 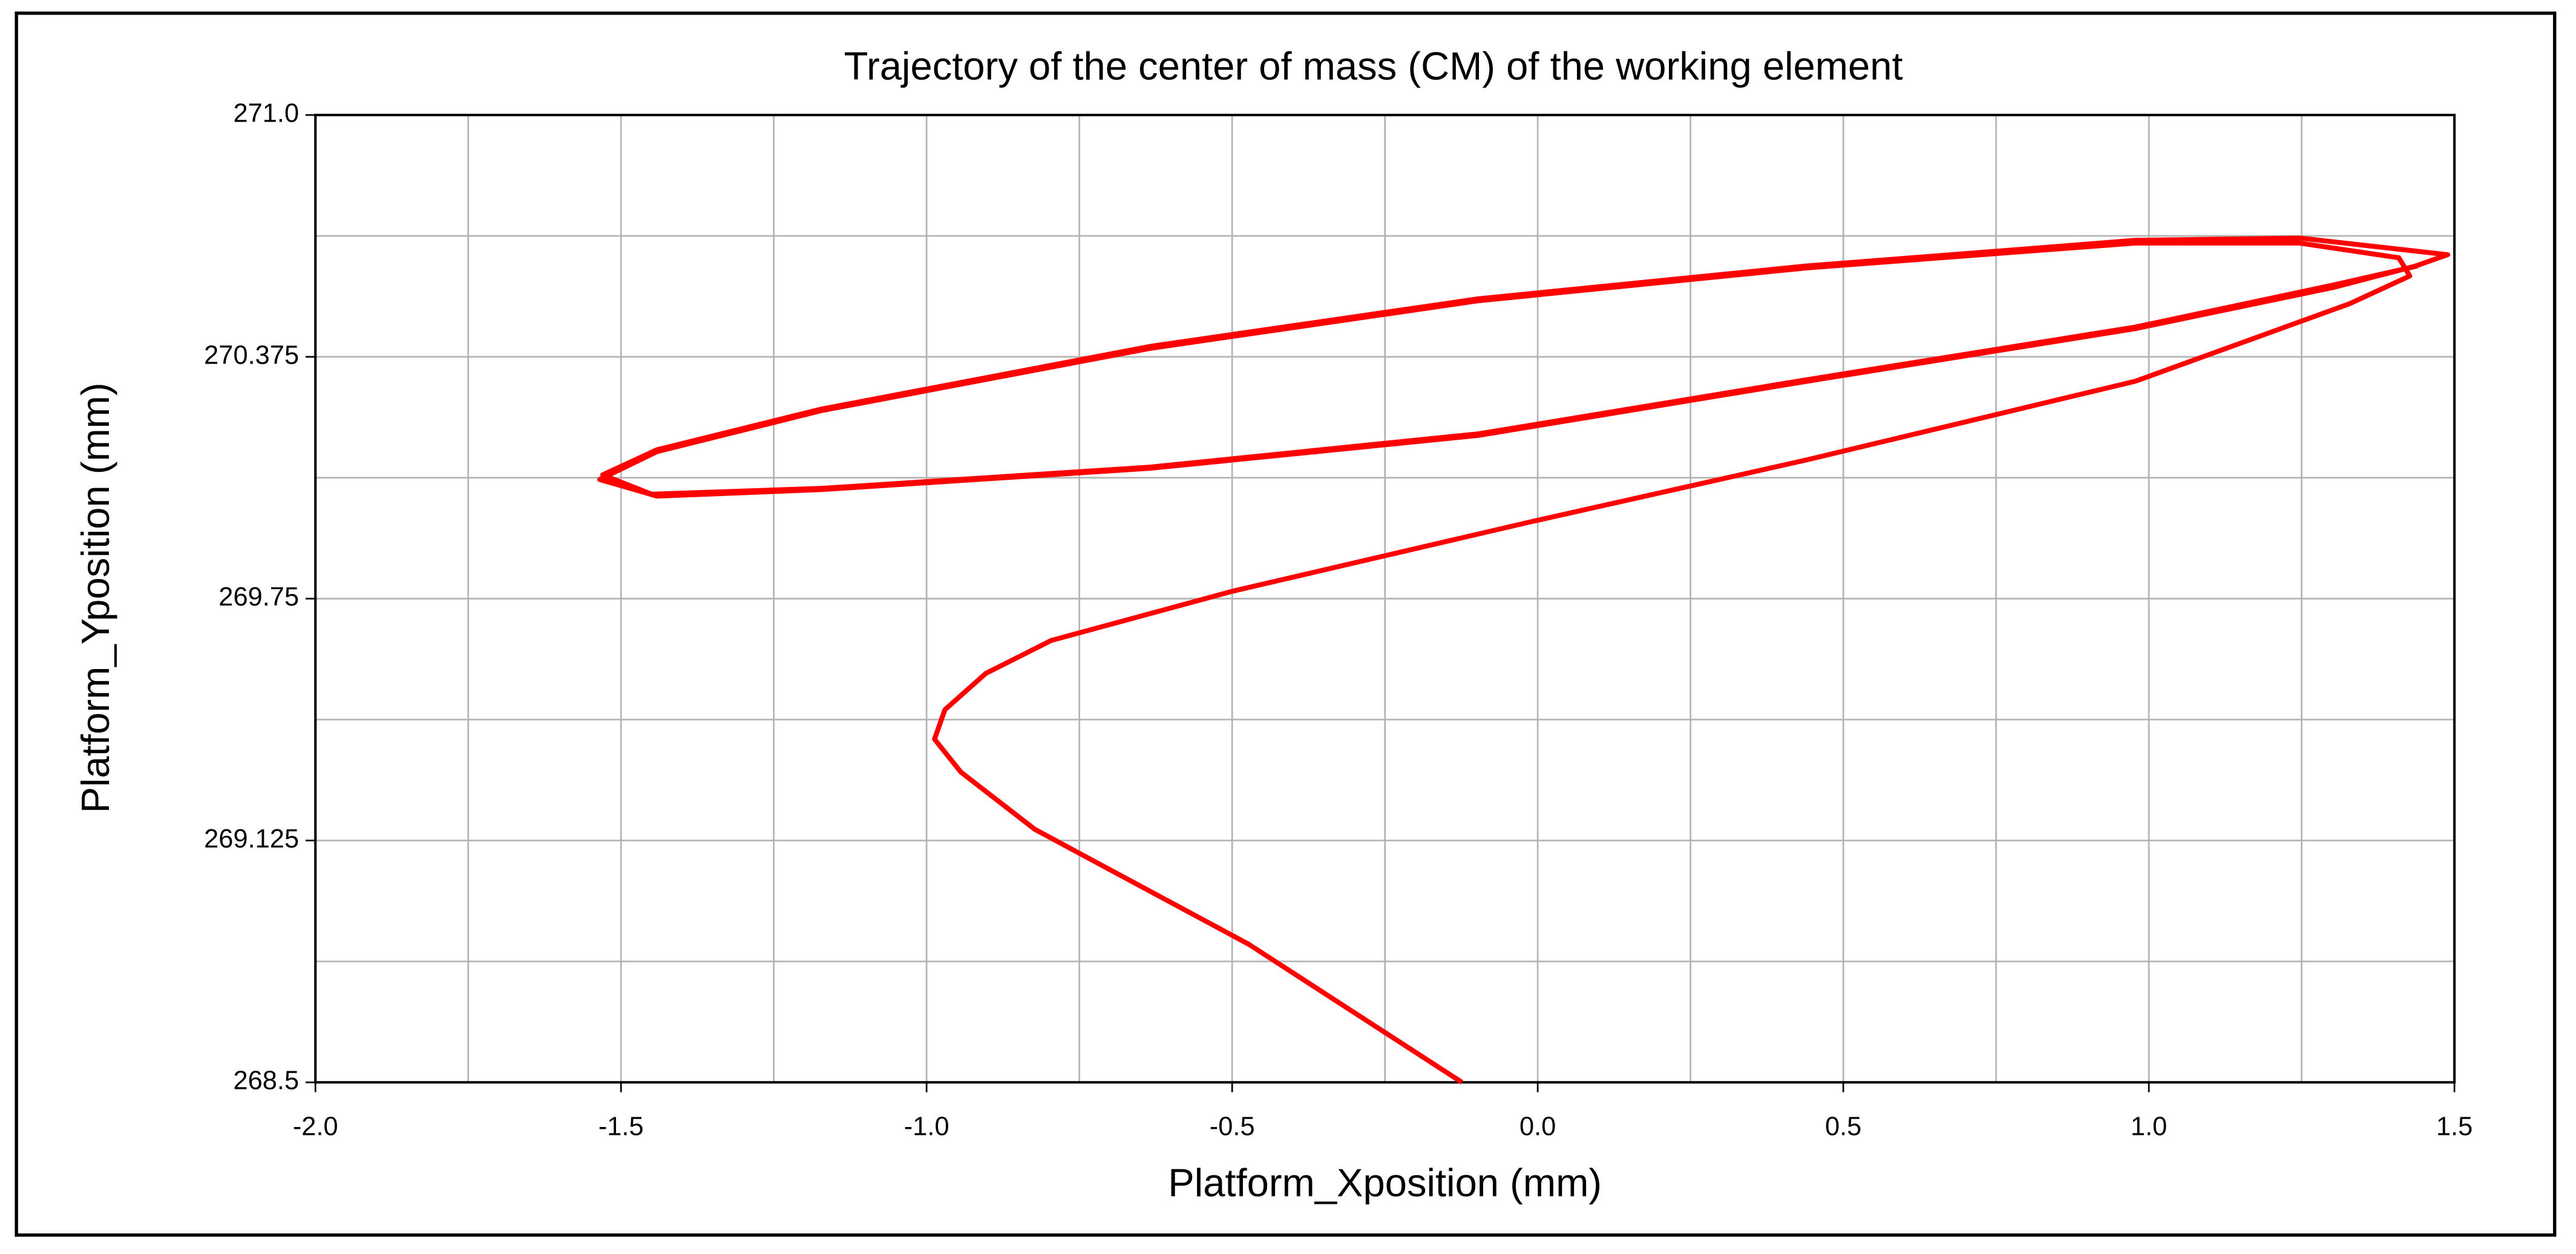 I want to click on x-tick-label: -1.5, so click(x=621, y=1126).